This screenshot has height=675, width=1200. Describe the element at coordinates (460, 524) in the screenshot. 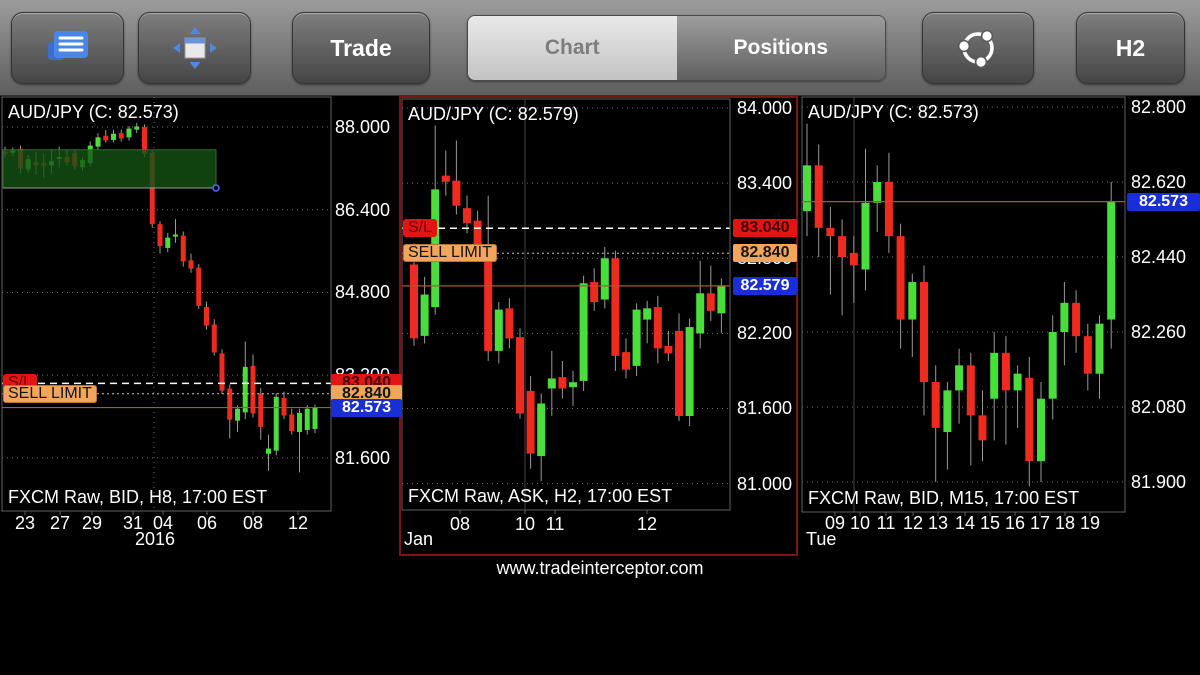

I see `x-tick-label: 08` at that location.